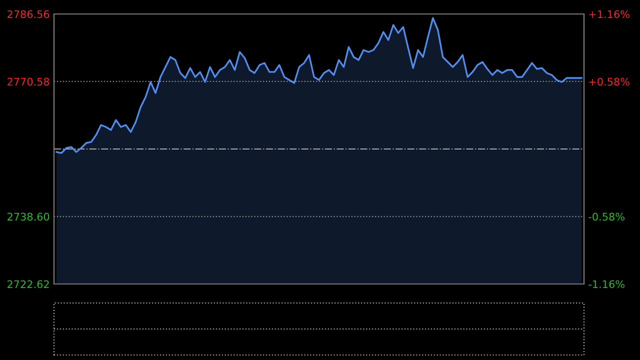 The image size is (640, 360). Describe the element at coordinates (29, 216) in the screenshot. I see `y-tick-label: 2738.60` at that location.